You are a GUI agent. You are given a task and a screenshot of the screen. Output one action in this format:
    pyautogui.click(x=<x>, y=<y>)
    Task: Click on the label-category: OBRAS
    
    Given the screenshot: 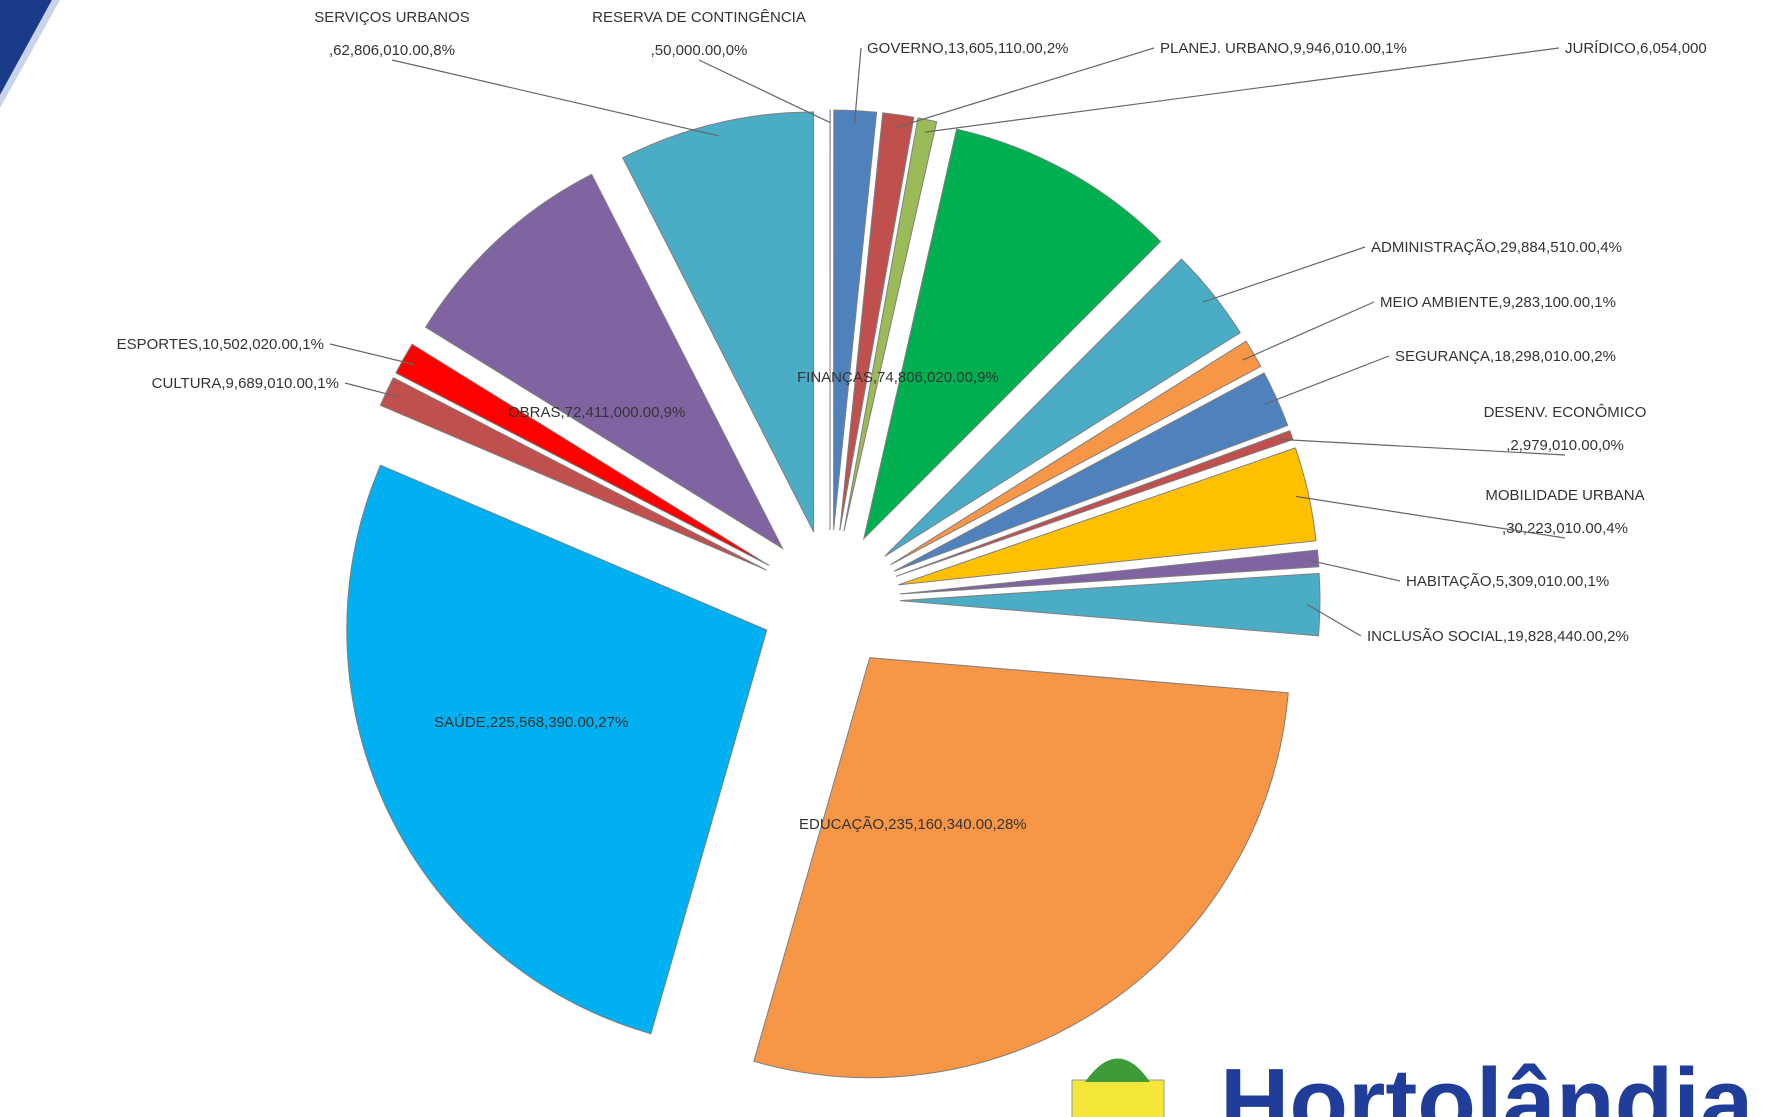 What is the action you would take?
    pyautogui.click(x=534, y=412)
    